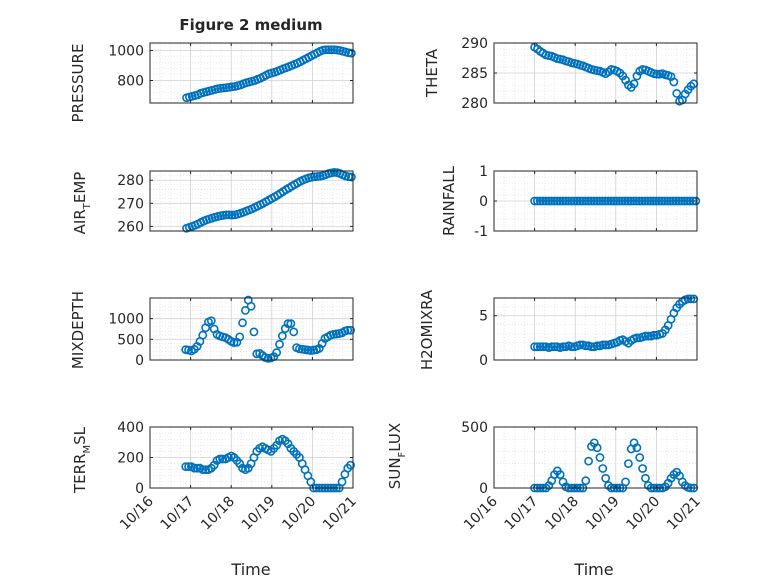  I want to click on figure-title: Figure 2 medium, so click(250, 25).